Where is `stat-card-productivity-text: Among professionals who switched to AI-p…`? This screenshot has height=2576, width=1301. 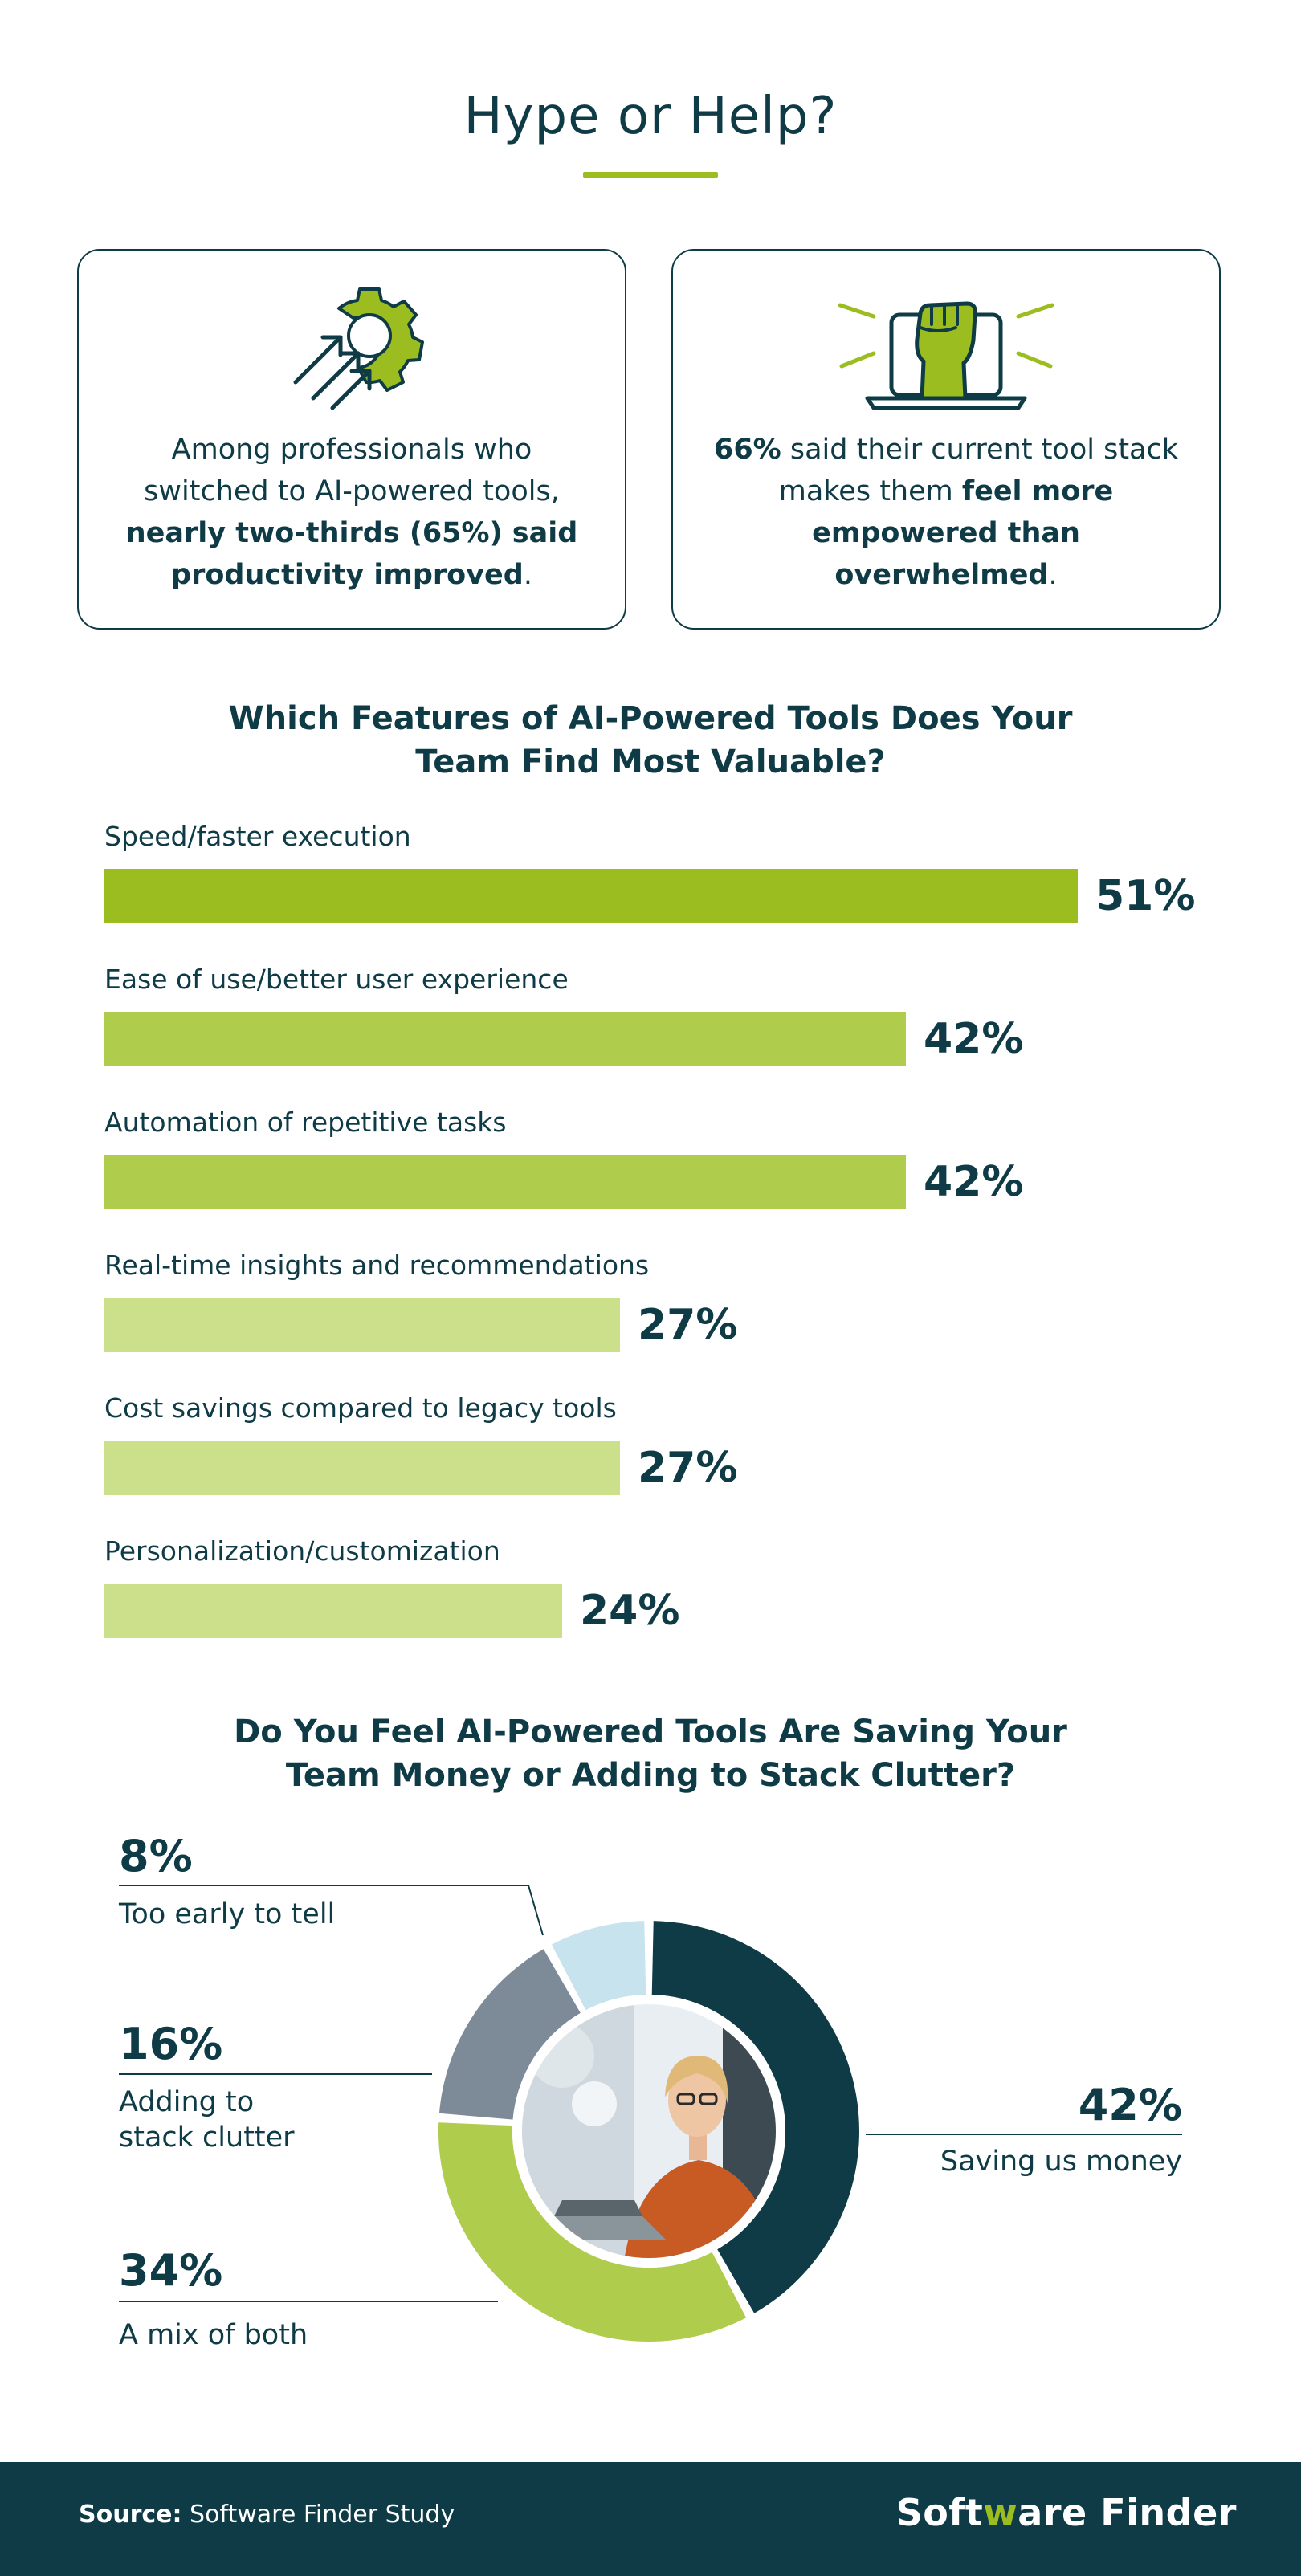
stat-card-productivity-text: Among professionals who switched to AI-p… is located at coordinates (352, 512).